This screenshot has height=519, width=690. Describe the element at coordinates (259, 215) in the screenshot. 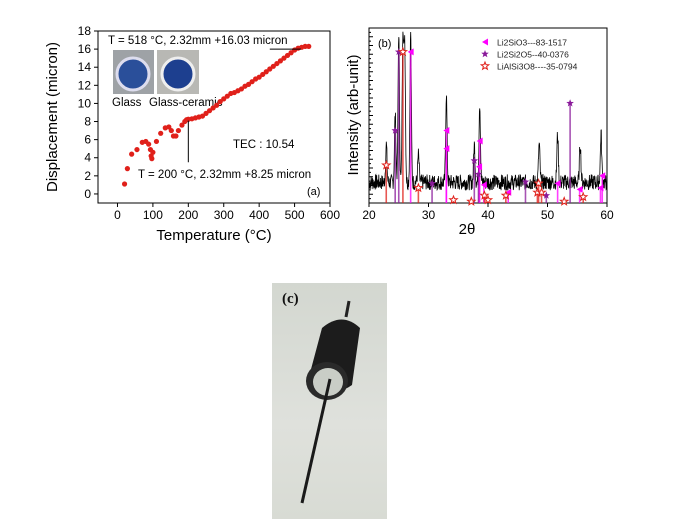

I see `x-tick-label-a: 400` at that location.